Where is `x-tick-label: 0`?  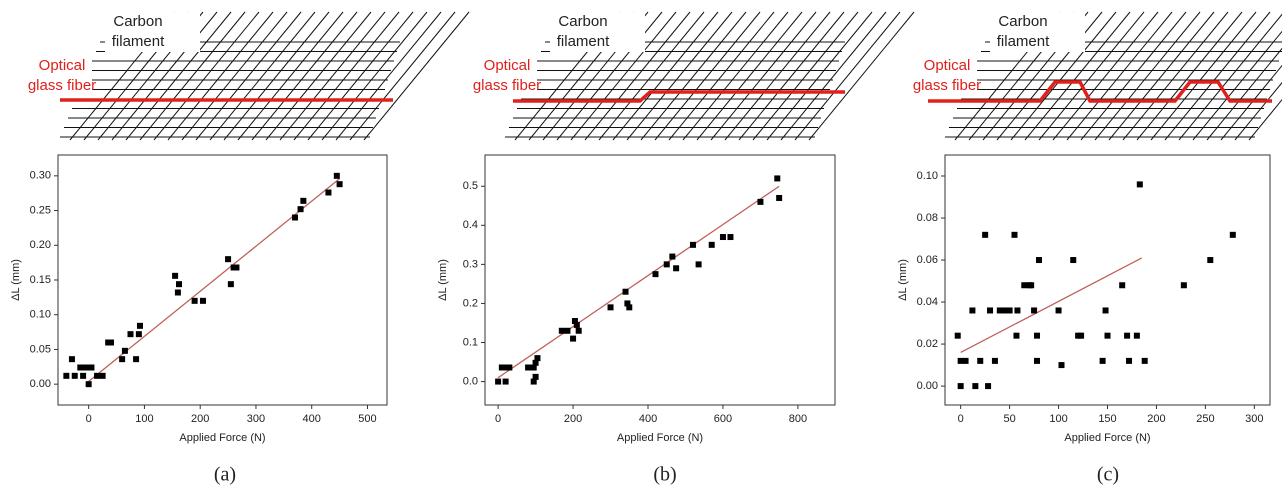 x-tick-label: 0 is located at coordinates (498, 419).